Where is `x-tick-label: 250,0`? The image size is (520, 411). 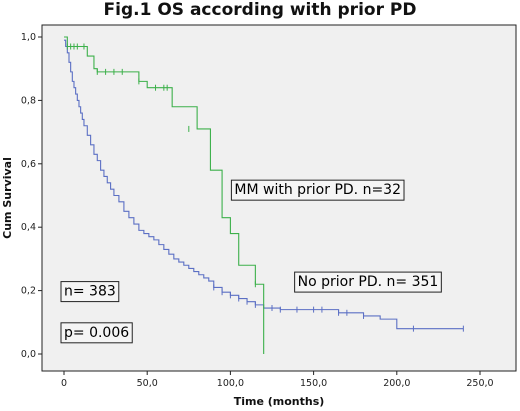 x-tick-label: 250,0 is located at coordinates (479, 383).